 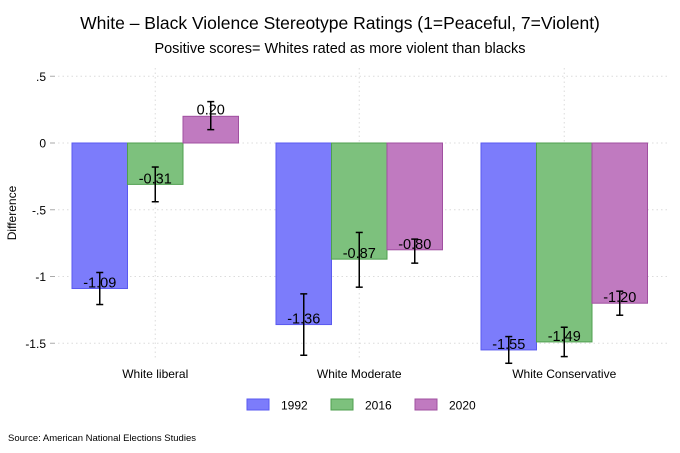 I want to click on x-tick-label: White liberal, so click(x=155, y=374).